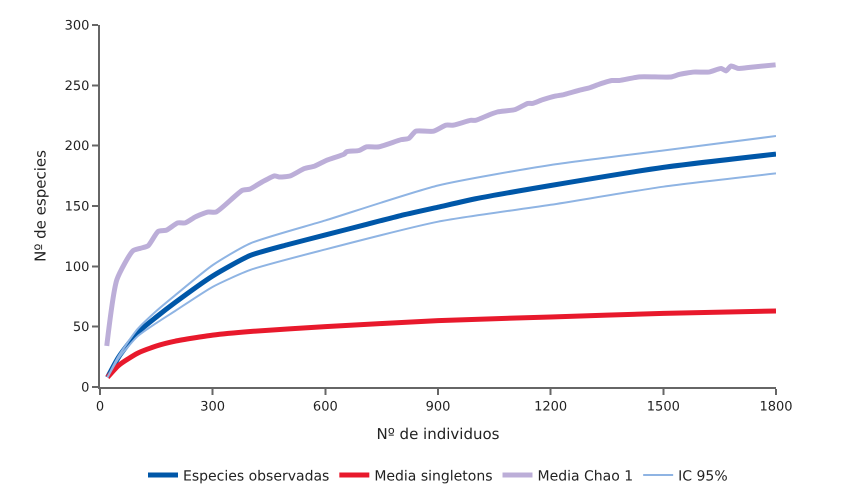  I want to click on x-tick-label: 1800, so click(776, 407).